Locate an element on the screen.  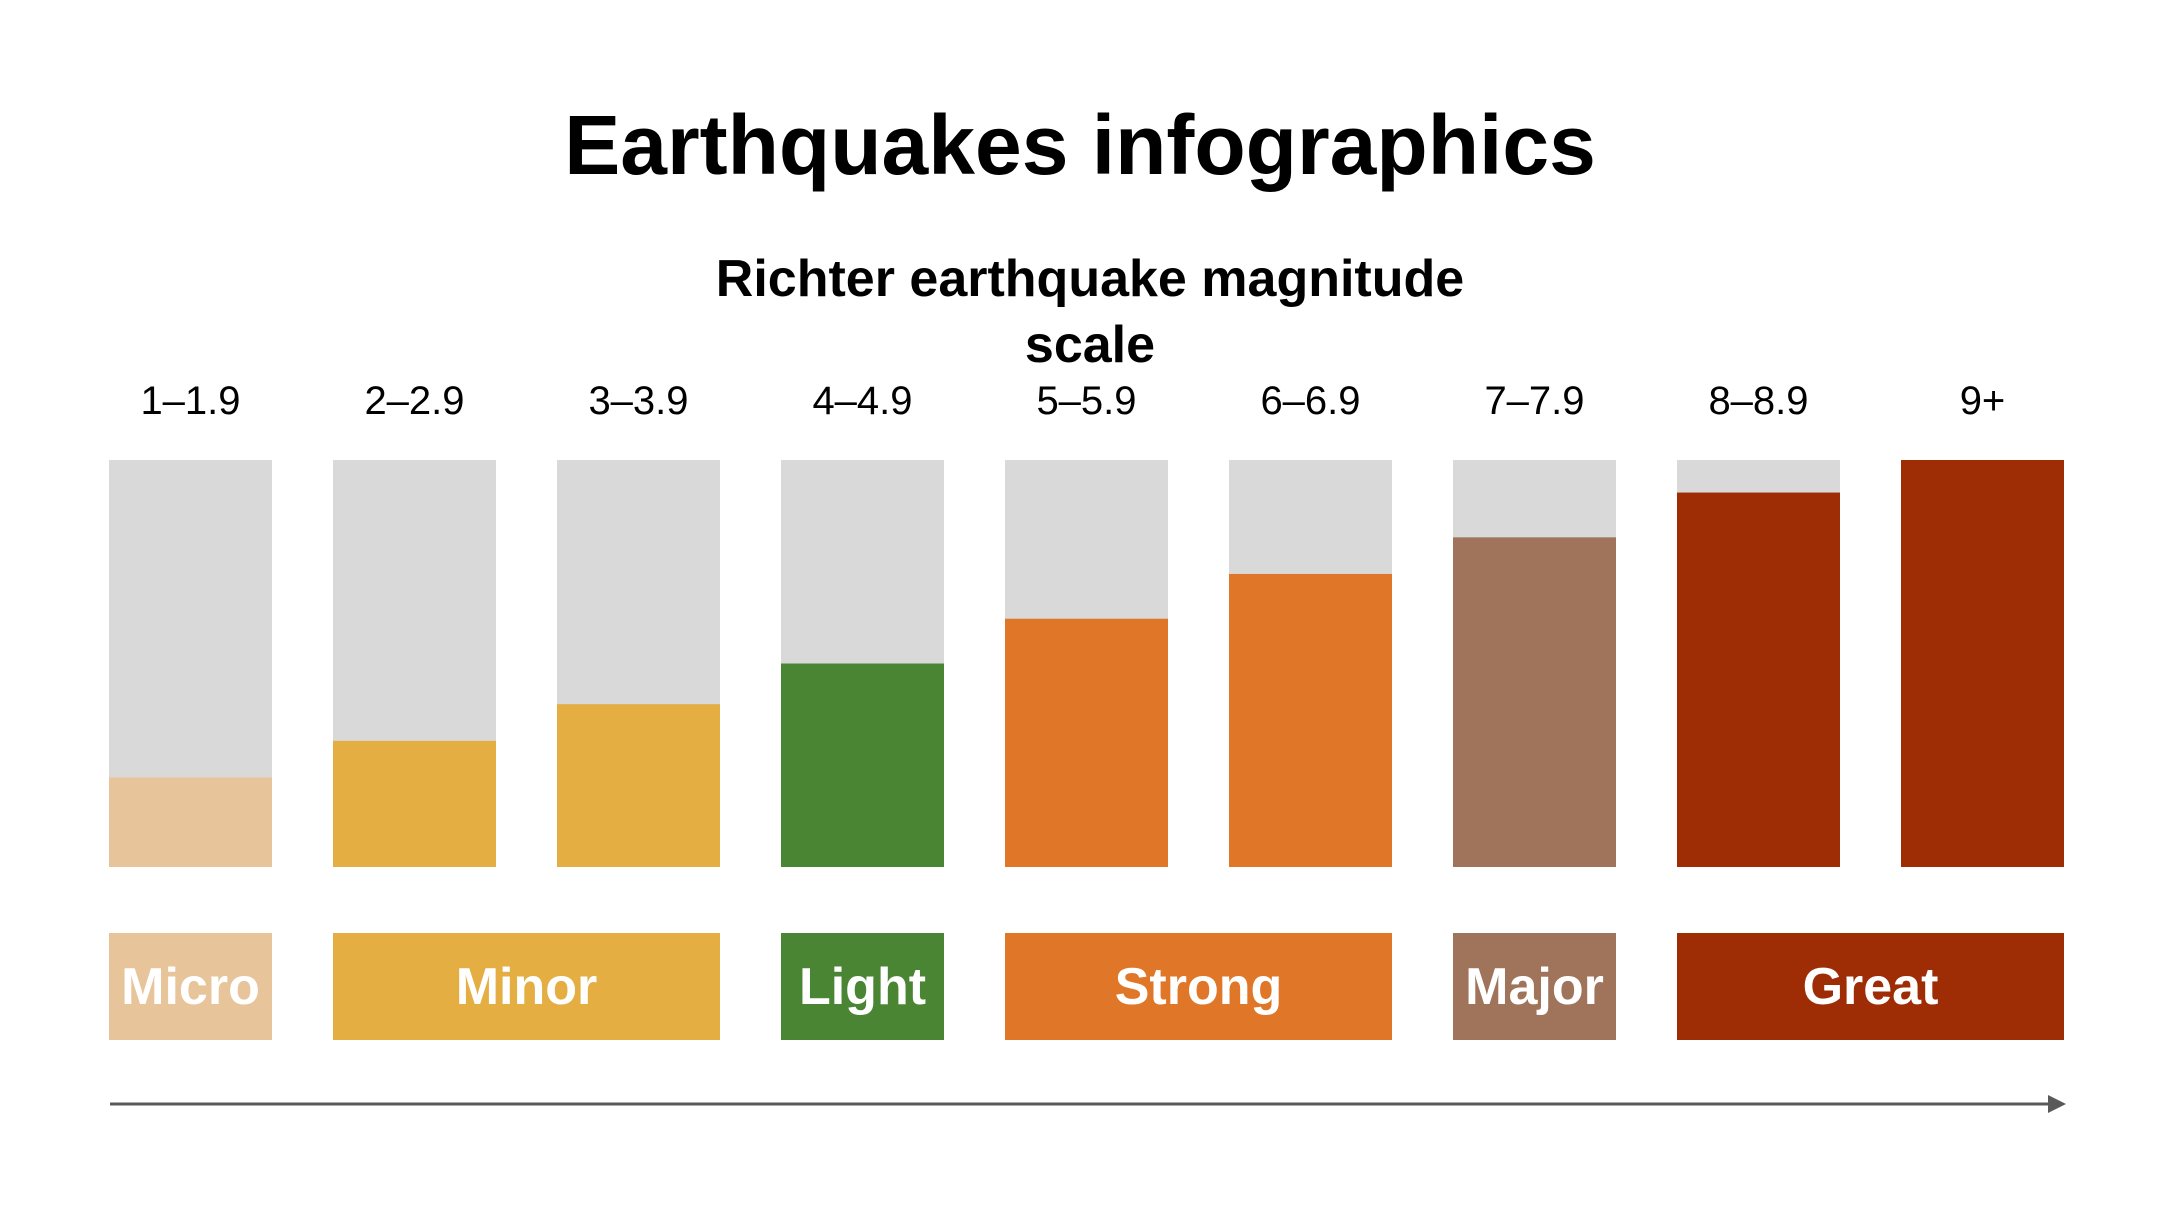
page-title: Earthquakes infographics is located at coordinates (1080, 145).